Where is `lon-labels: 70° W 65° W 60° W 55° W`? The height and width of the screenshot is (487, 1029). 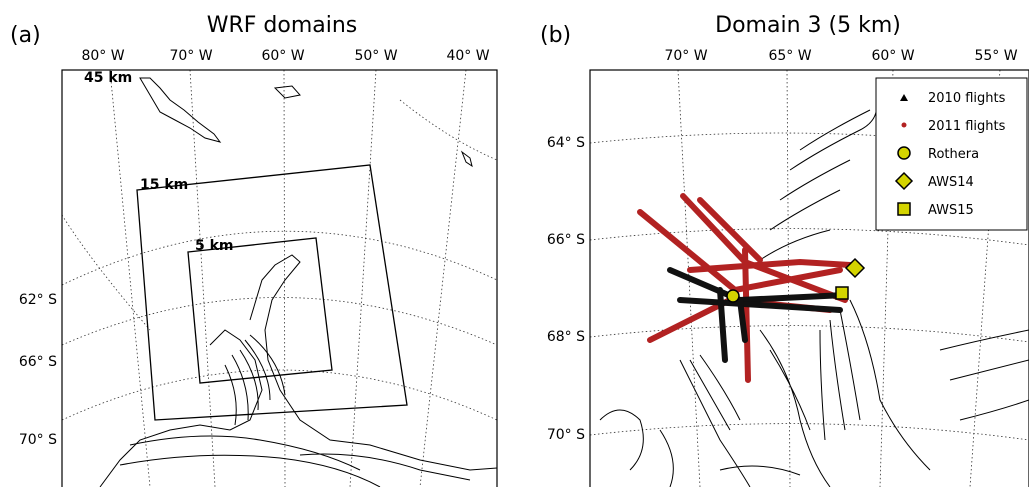 lon-labels: 70° W 65° W 60° W 55° W is located at coordinates (840, 56).